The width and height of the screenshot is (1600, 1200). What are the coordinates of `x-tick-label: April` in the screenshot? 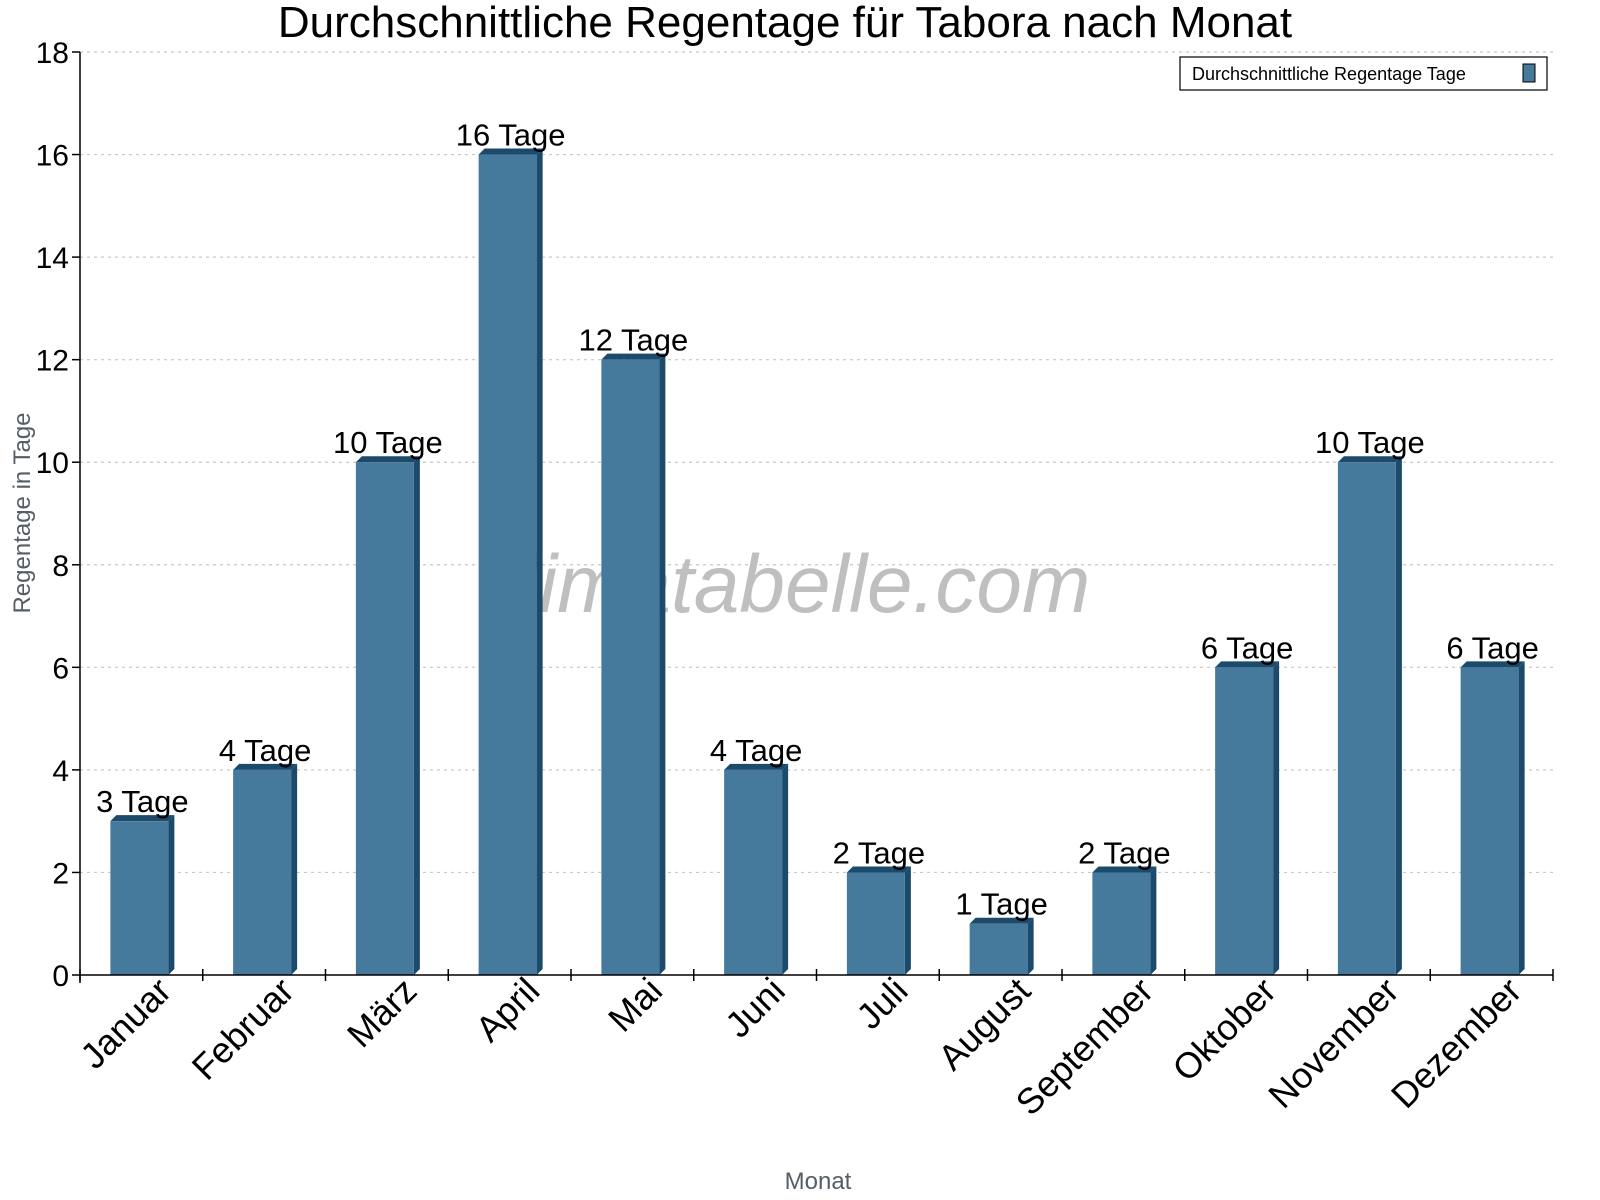 It's located at (507, 1010).